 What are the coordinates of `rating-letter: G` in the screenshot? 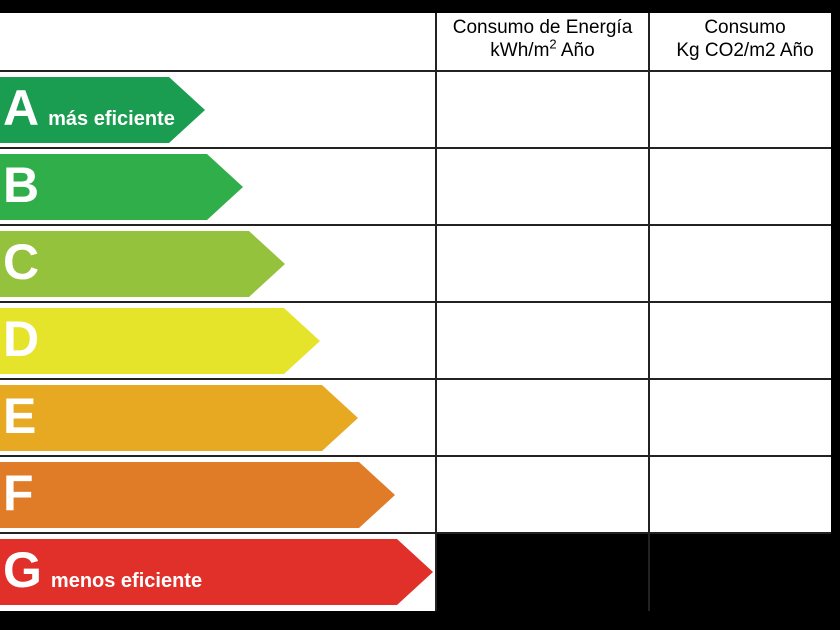 It's located at (22, 570).